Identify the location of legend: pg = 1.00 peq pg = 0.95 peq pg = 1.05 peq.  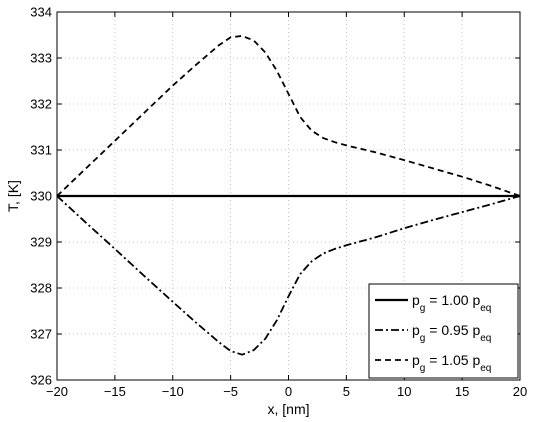
(443, 331).